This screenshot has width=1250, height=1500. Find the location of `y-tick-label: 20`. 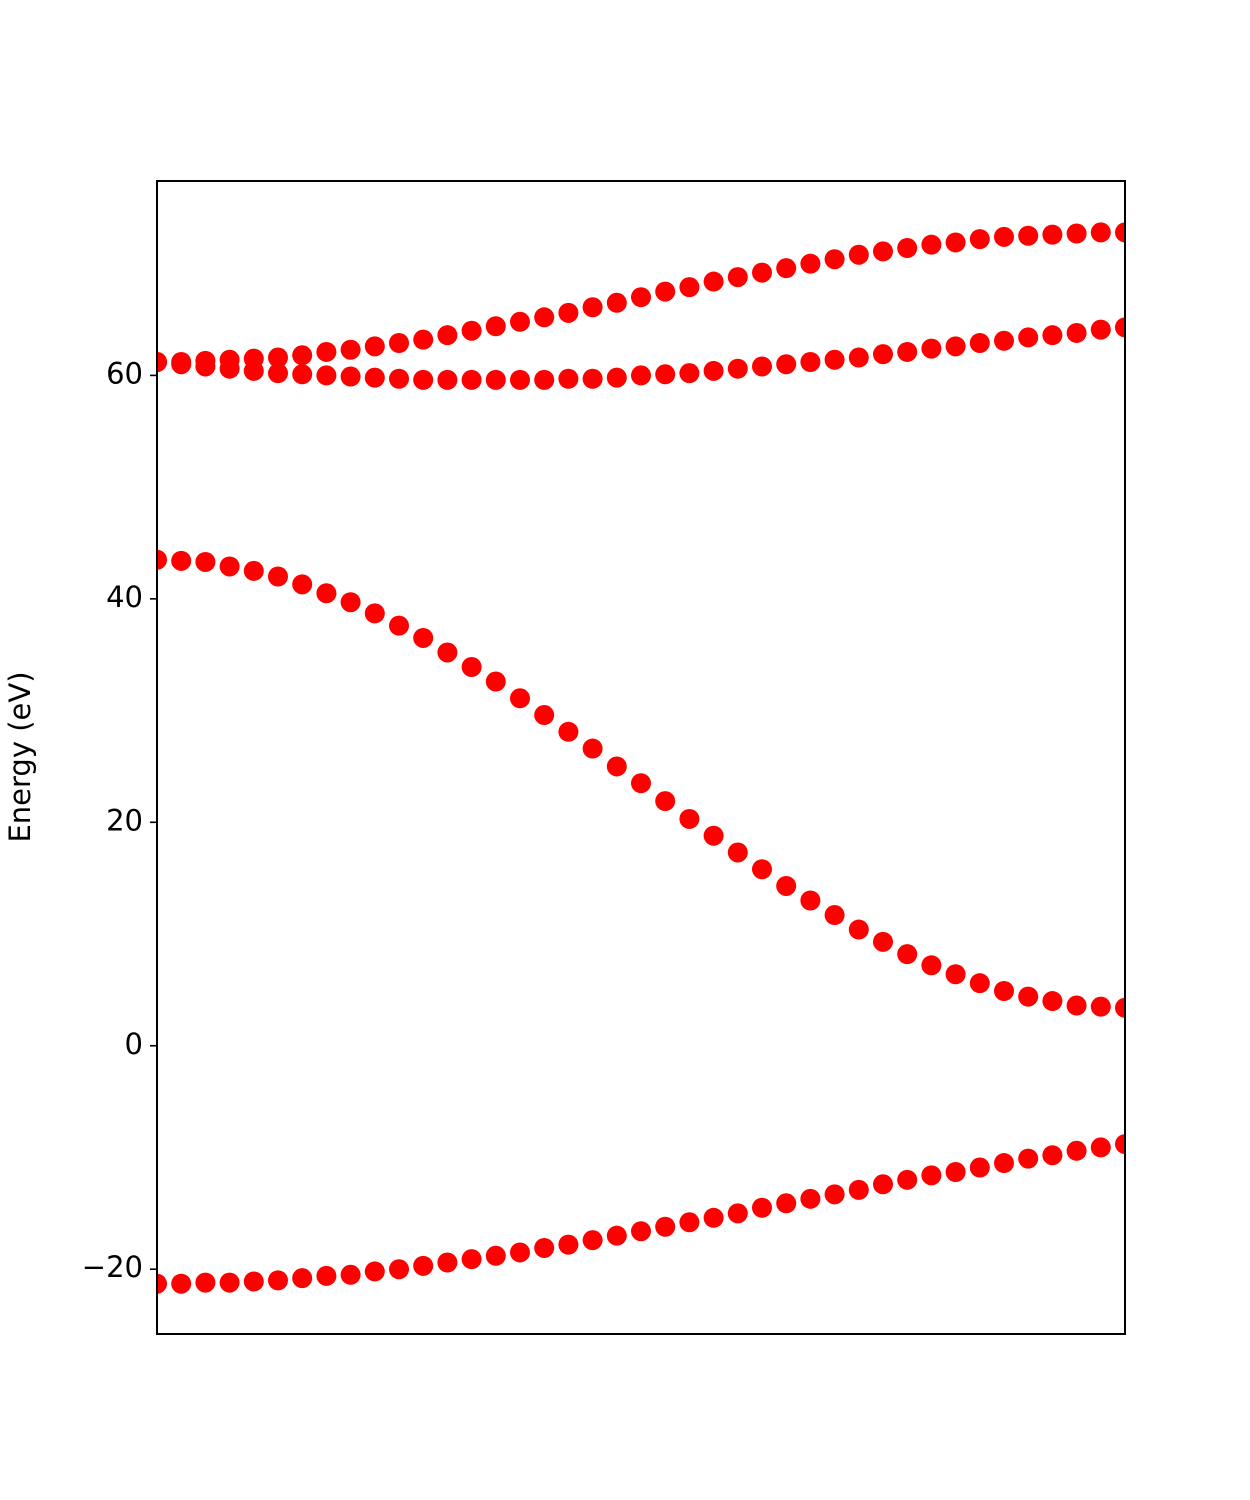

y-tick-label: 20 is located at coordinates (124, 820).